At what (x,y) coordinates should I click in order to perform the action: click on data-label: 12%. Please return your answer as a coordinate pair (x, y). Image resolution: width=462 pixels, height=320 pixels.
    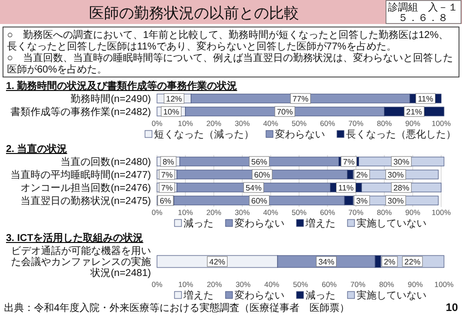
    Looking at the image, I should click on (174, 99).